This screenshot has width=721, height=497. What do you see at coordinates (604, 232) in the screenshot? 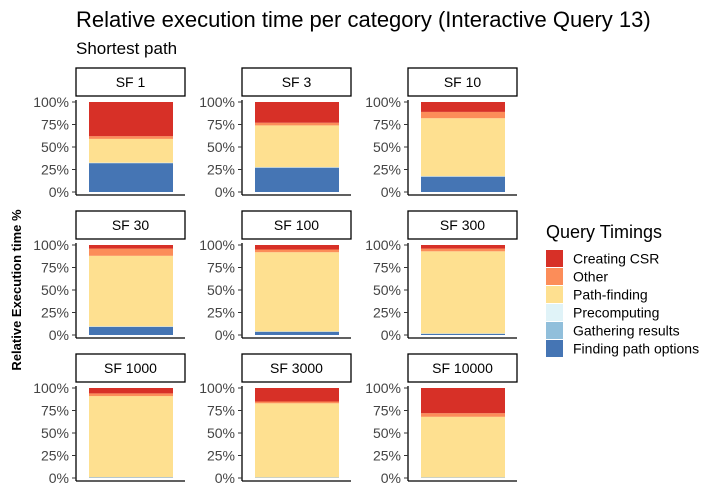
I see `legend-title: Query Timings` at bounding box center [604, 232].